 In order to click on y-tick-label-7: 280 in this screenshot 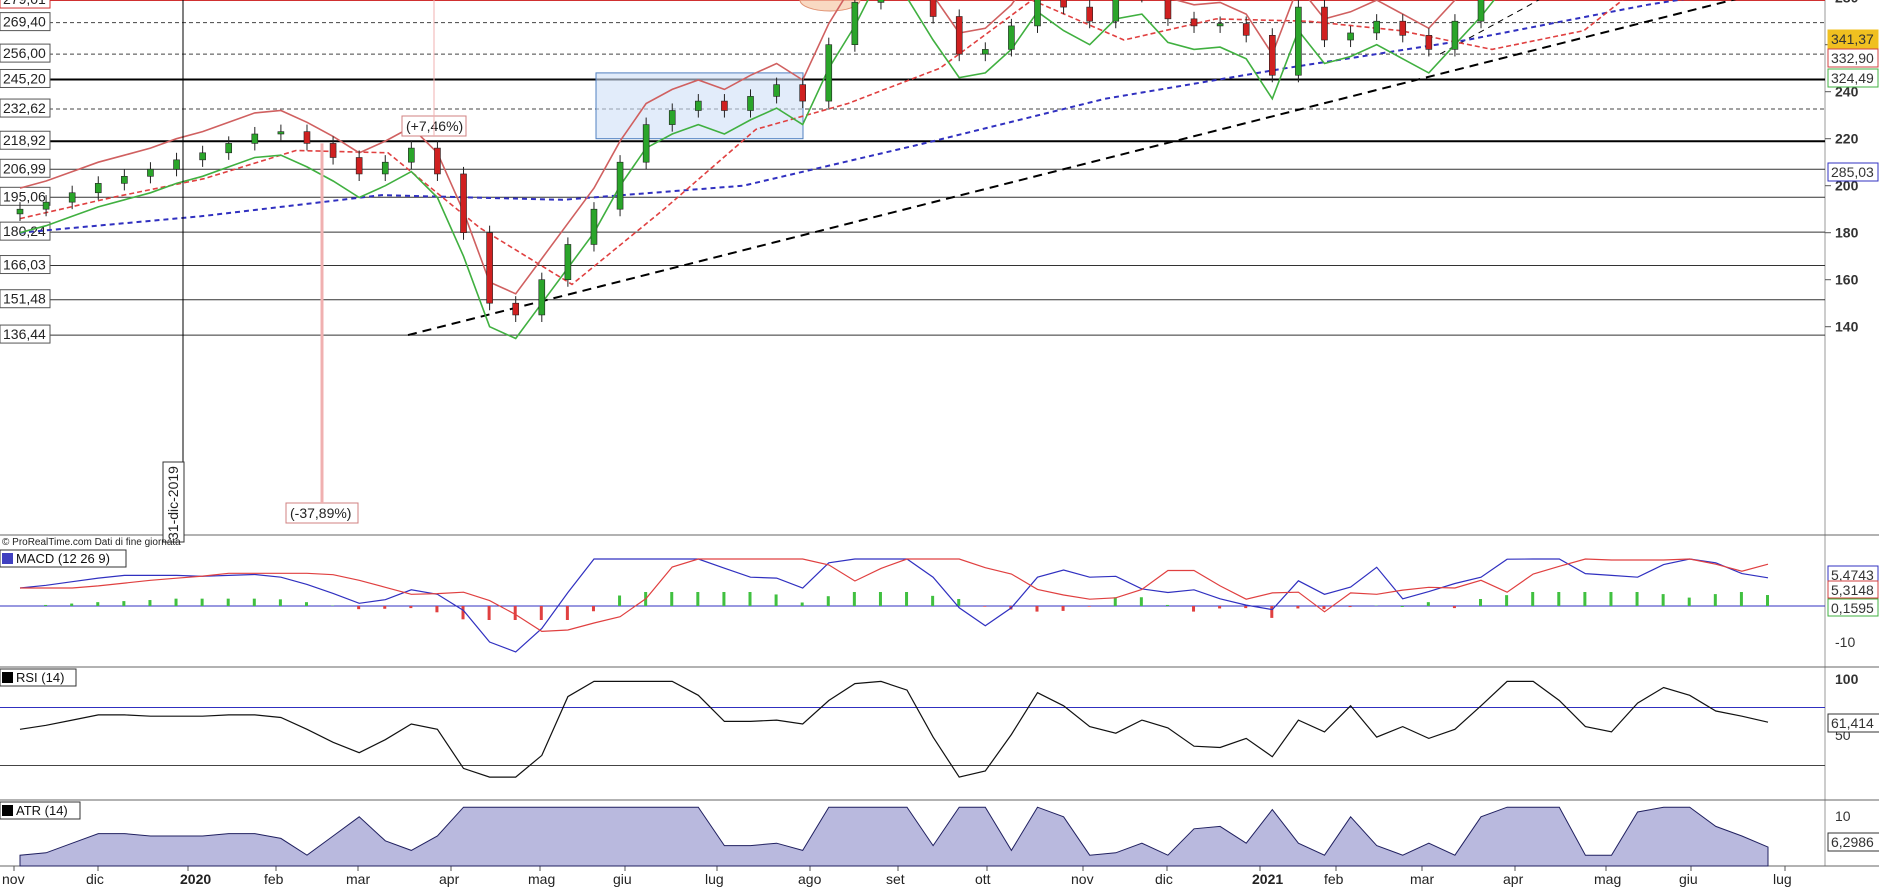, I will do `click(1847, 3)`.